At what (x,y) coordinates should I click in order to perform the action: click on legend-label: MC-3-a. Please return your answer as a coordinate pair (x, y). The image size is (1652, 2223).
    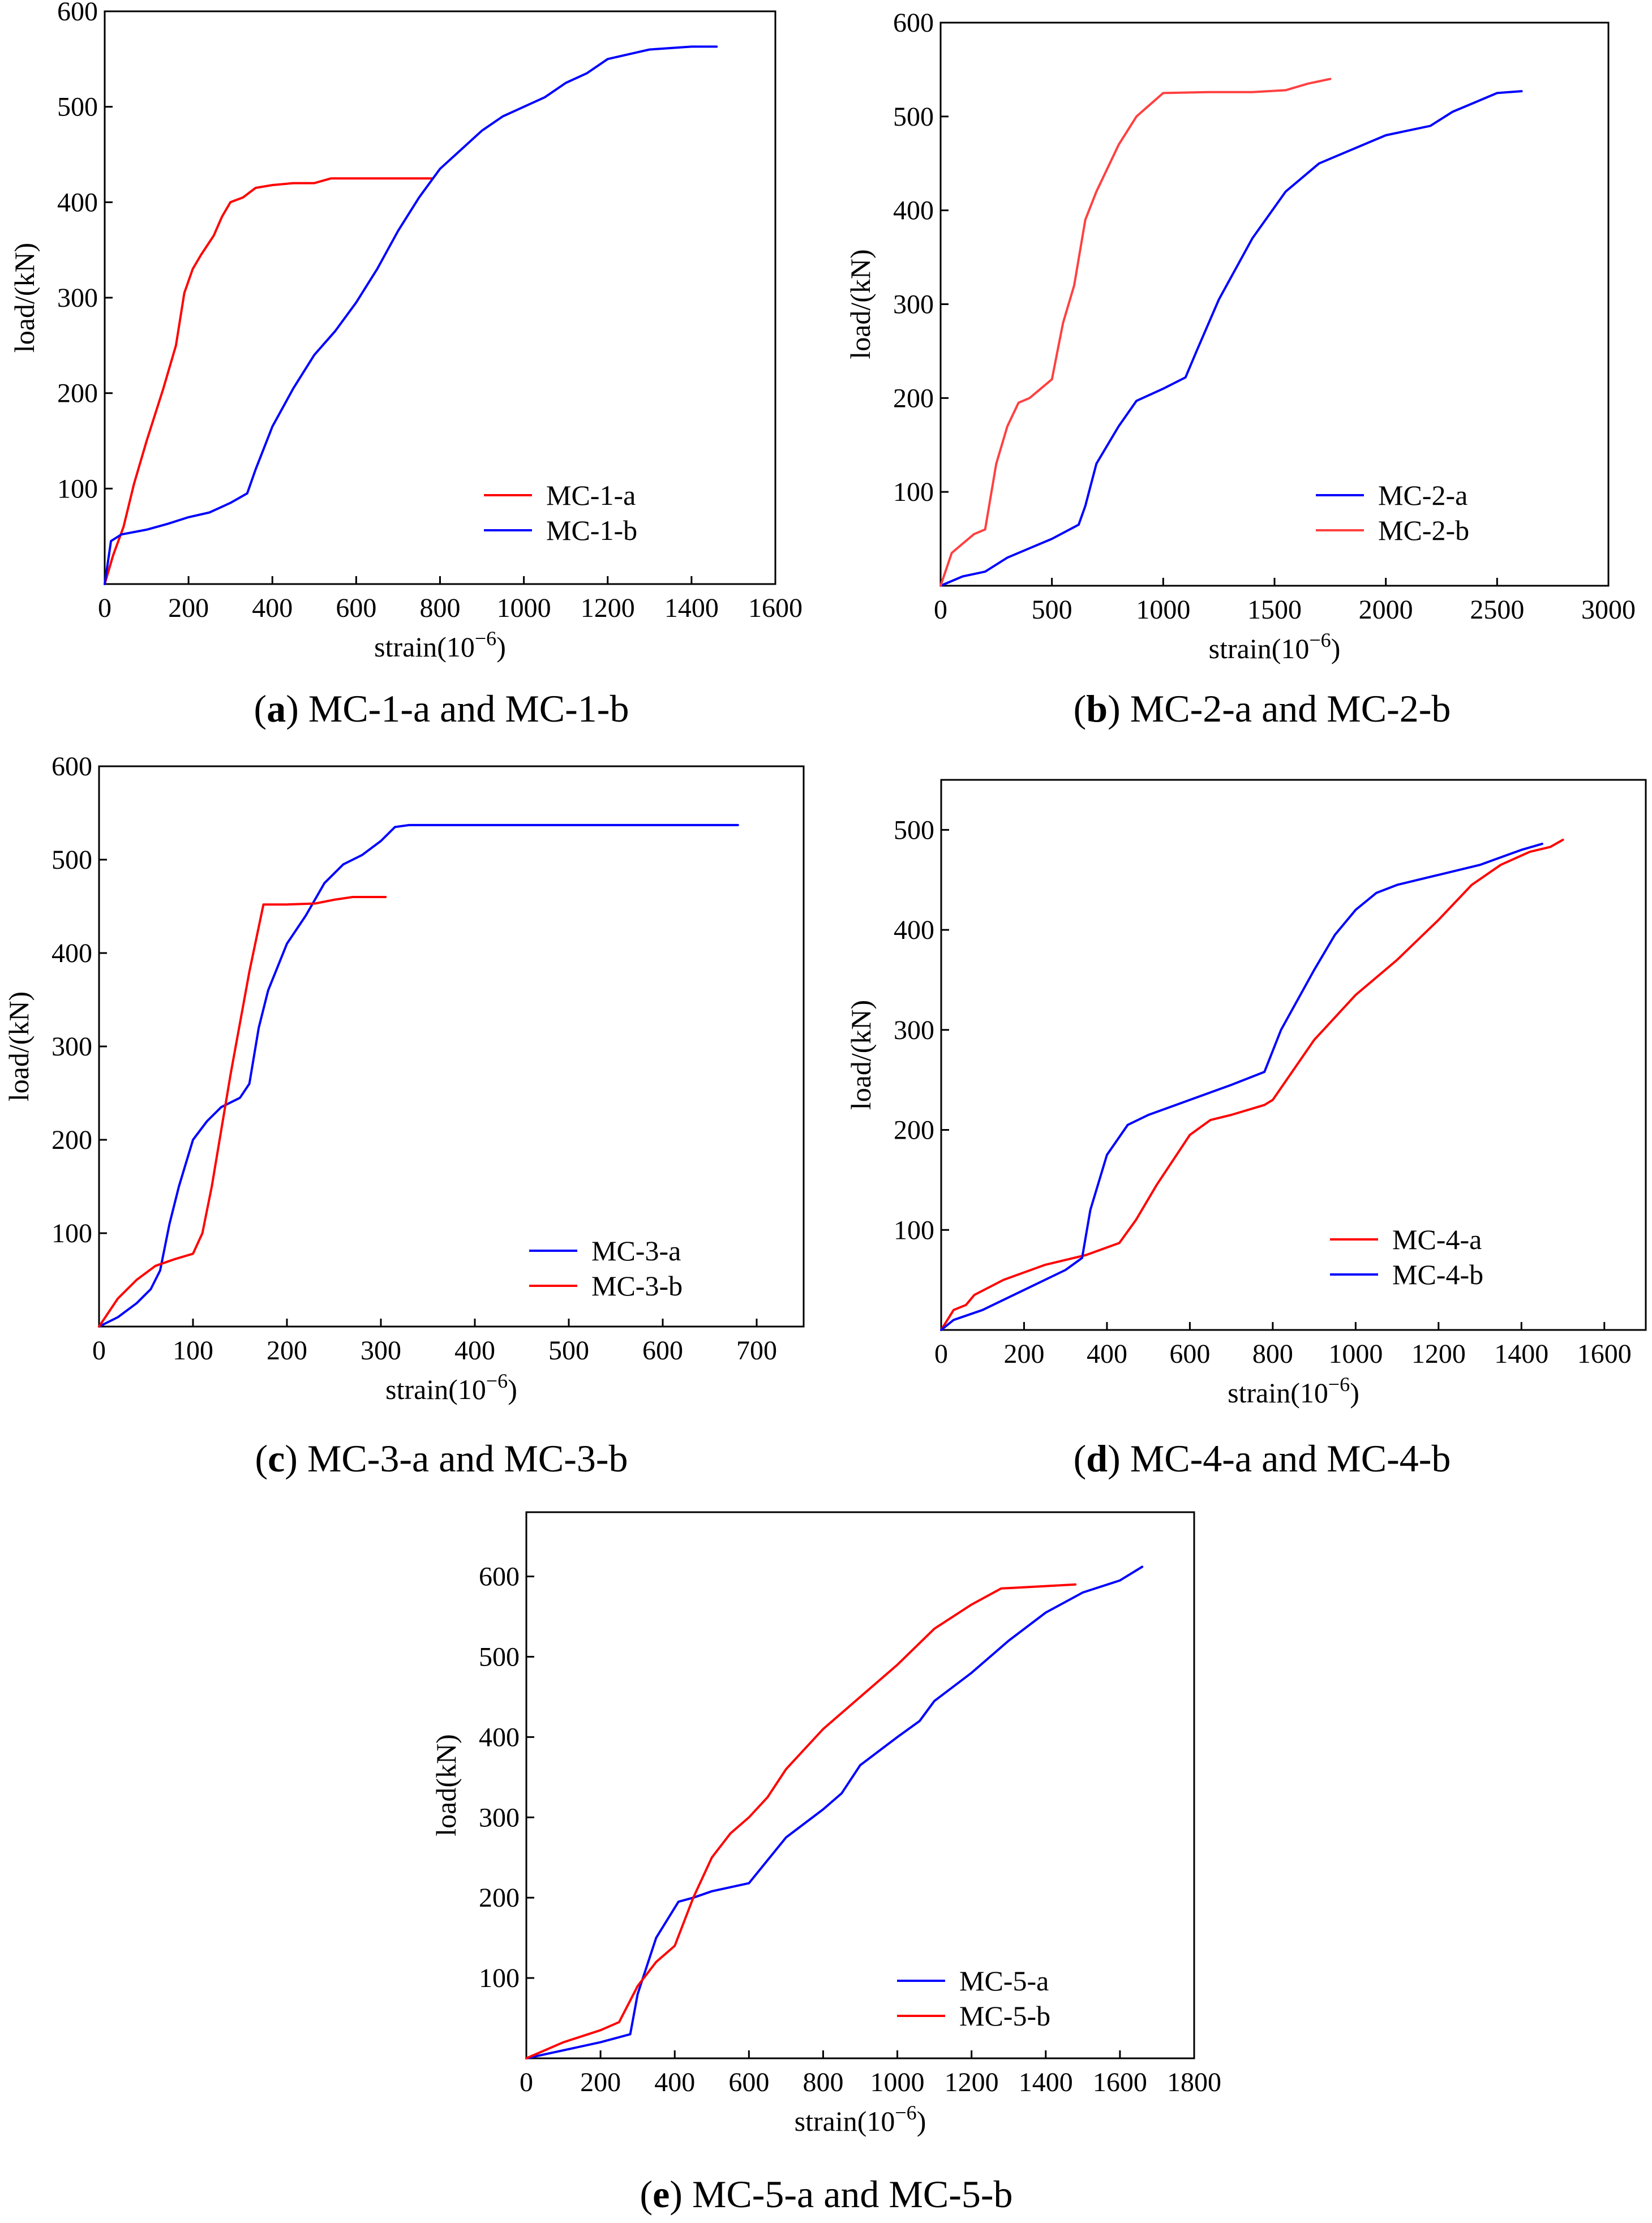
    Looking at the image, I should click on (636, 1251).